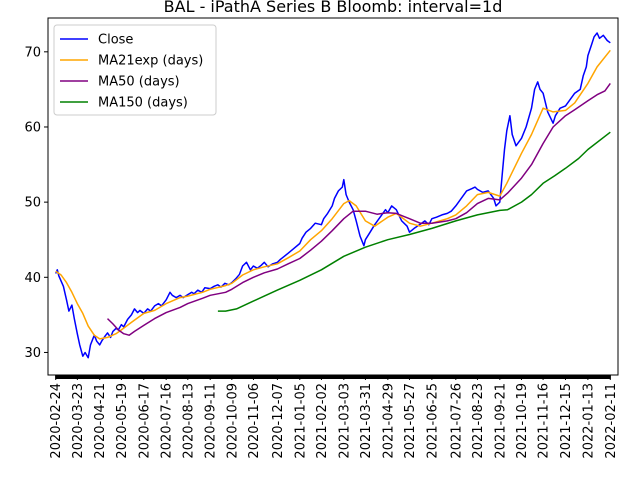 Image resolution: width=640 pixels, height=480 pixels. What do you see at coordinates (588, 421) in the screenshot?
I see `x-tick-label: 2022-01-13` at bounding box center [588, 421].